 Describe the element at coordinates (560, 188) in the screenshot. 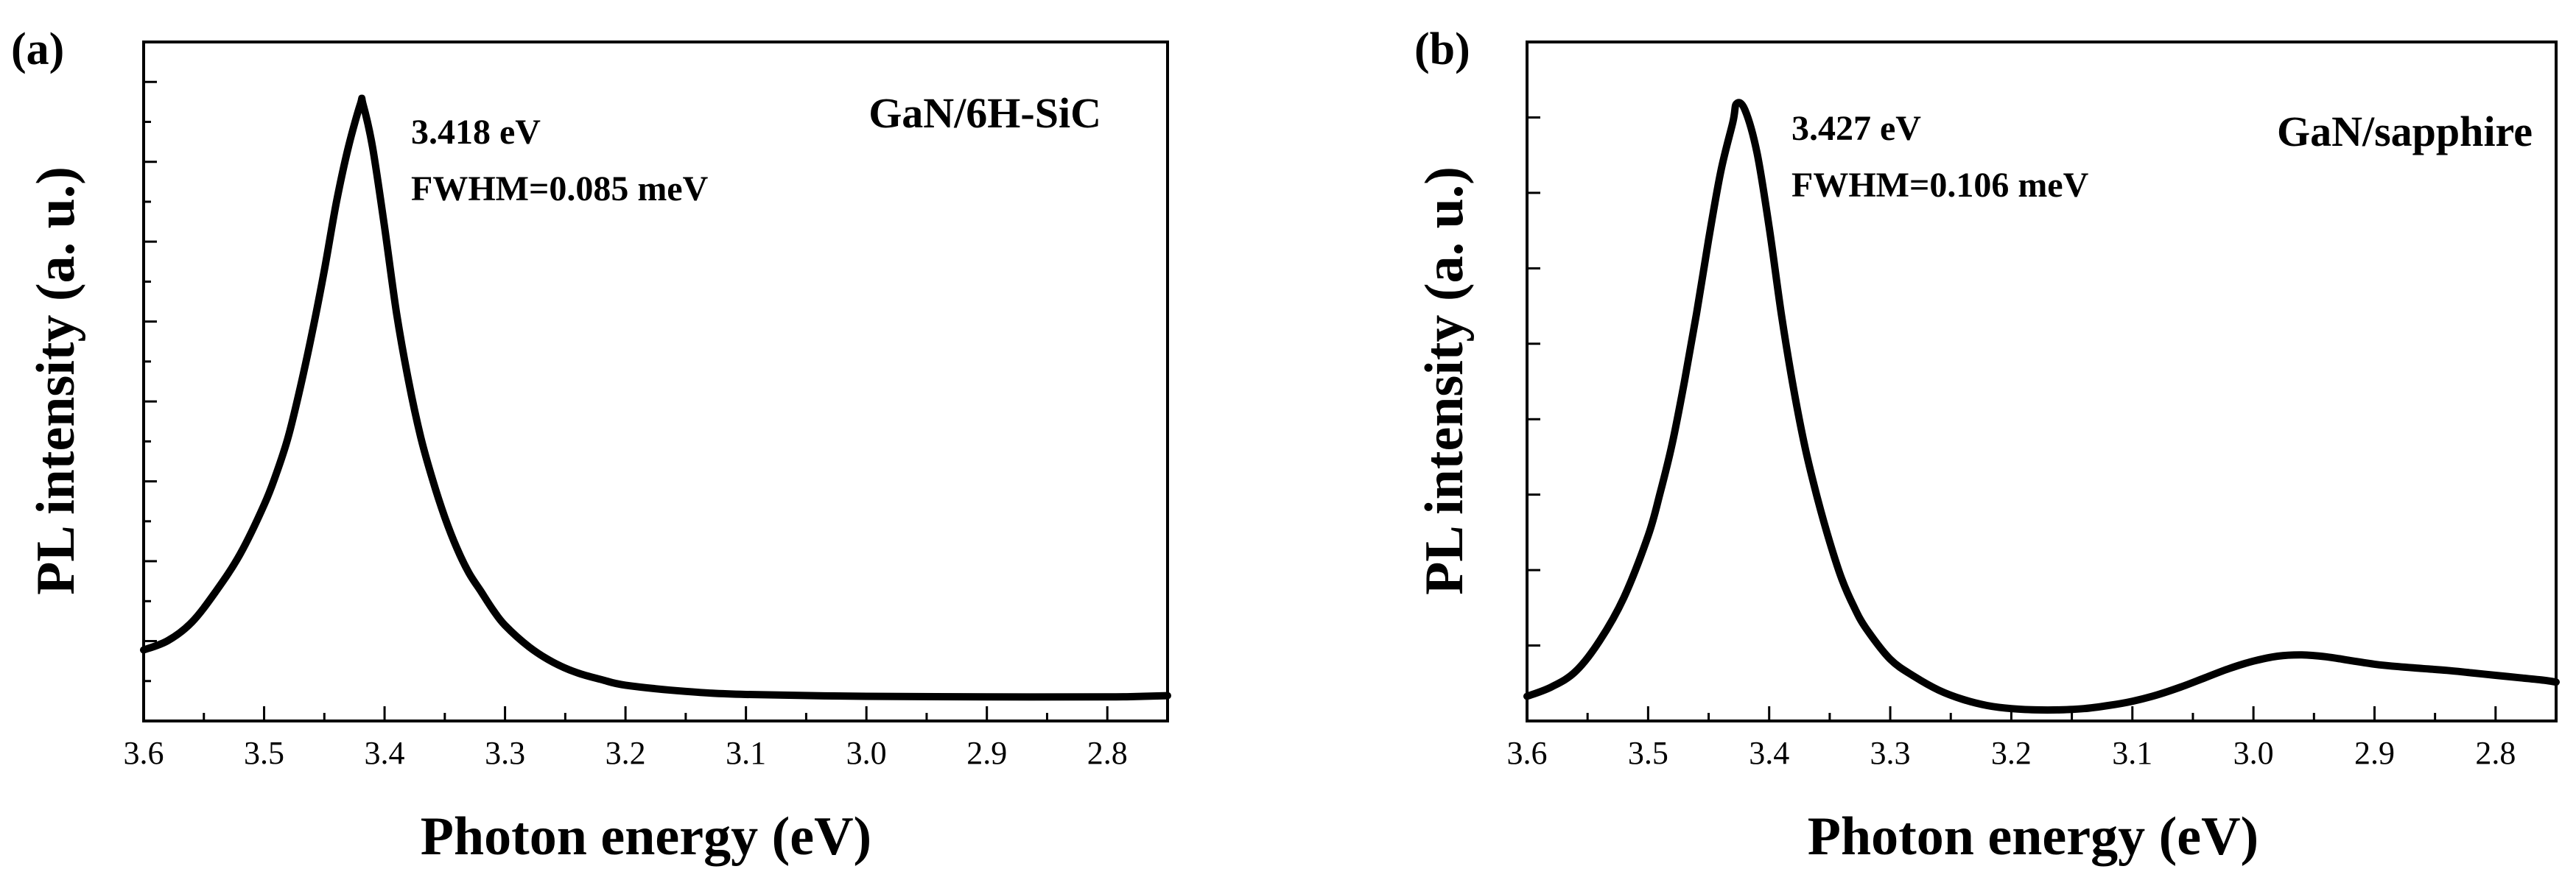

I see `panel-a-fwhm-label: FWHM=0.085 meV` at that location.